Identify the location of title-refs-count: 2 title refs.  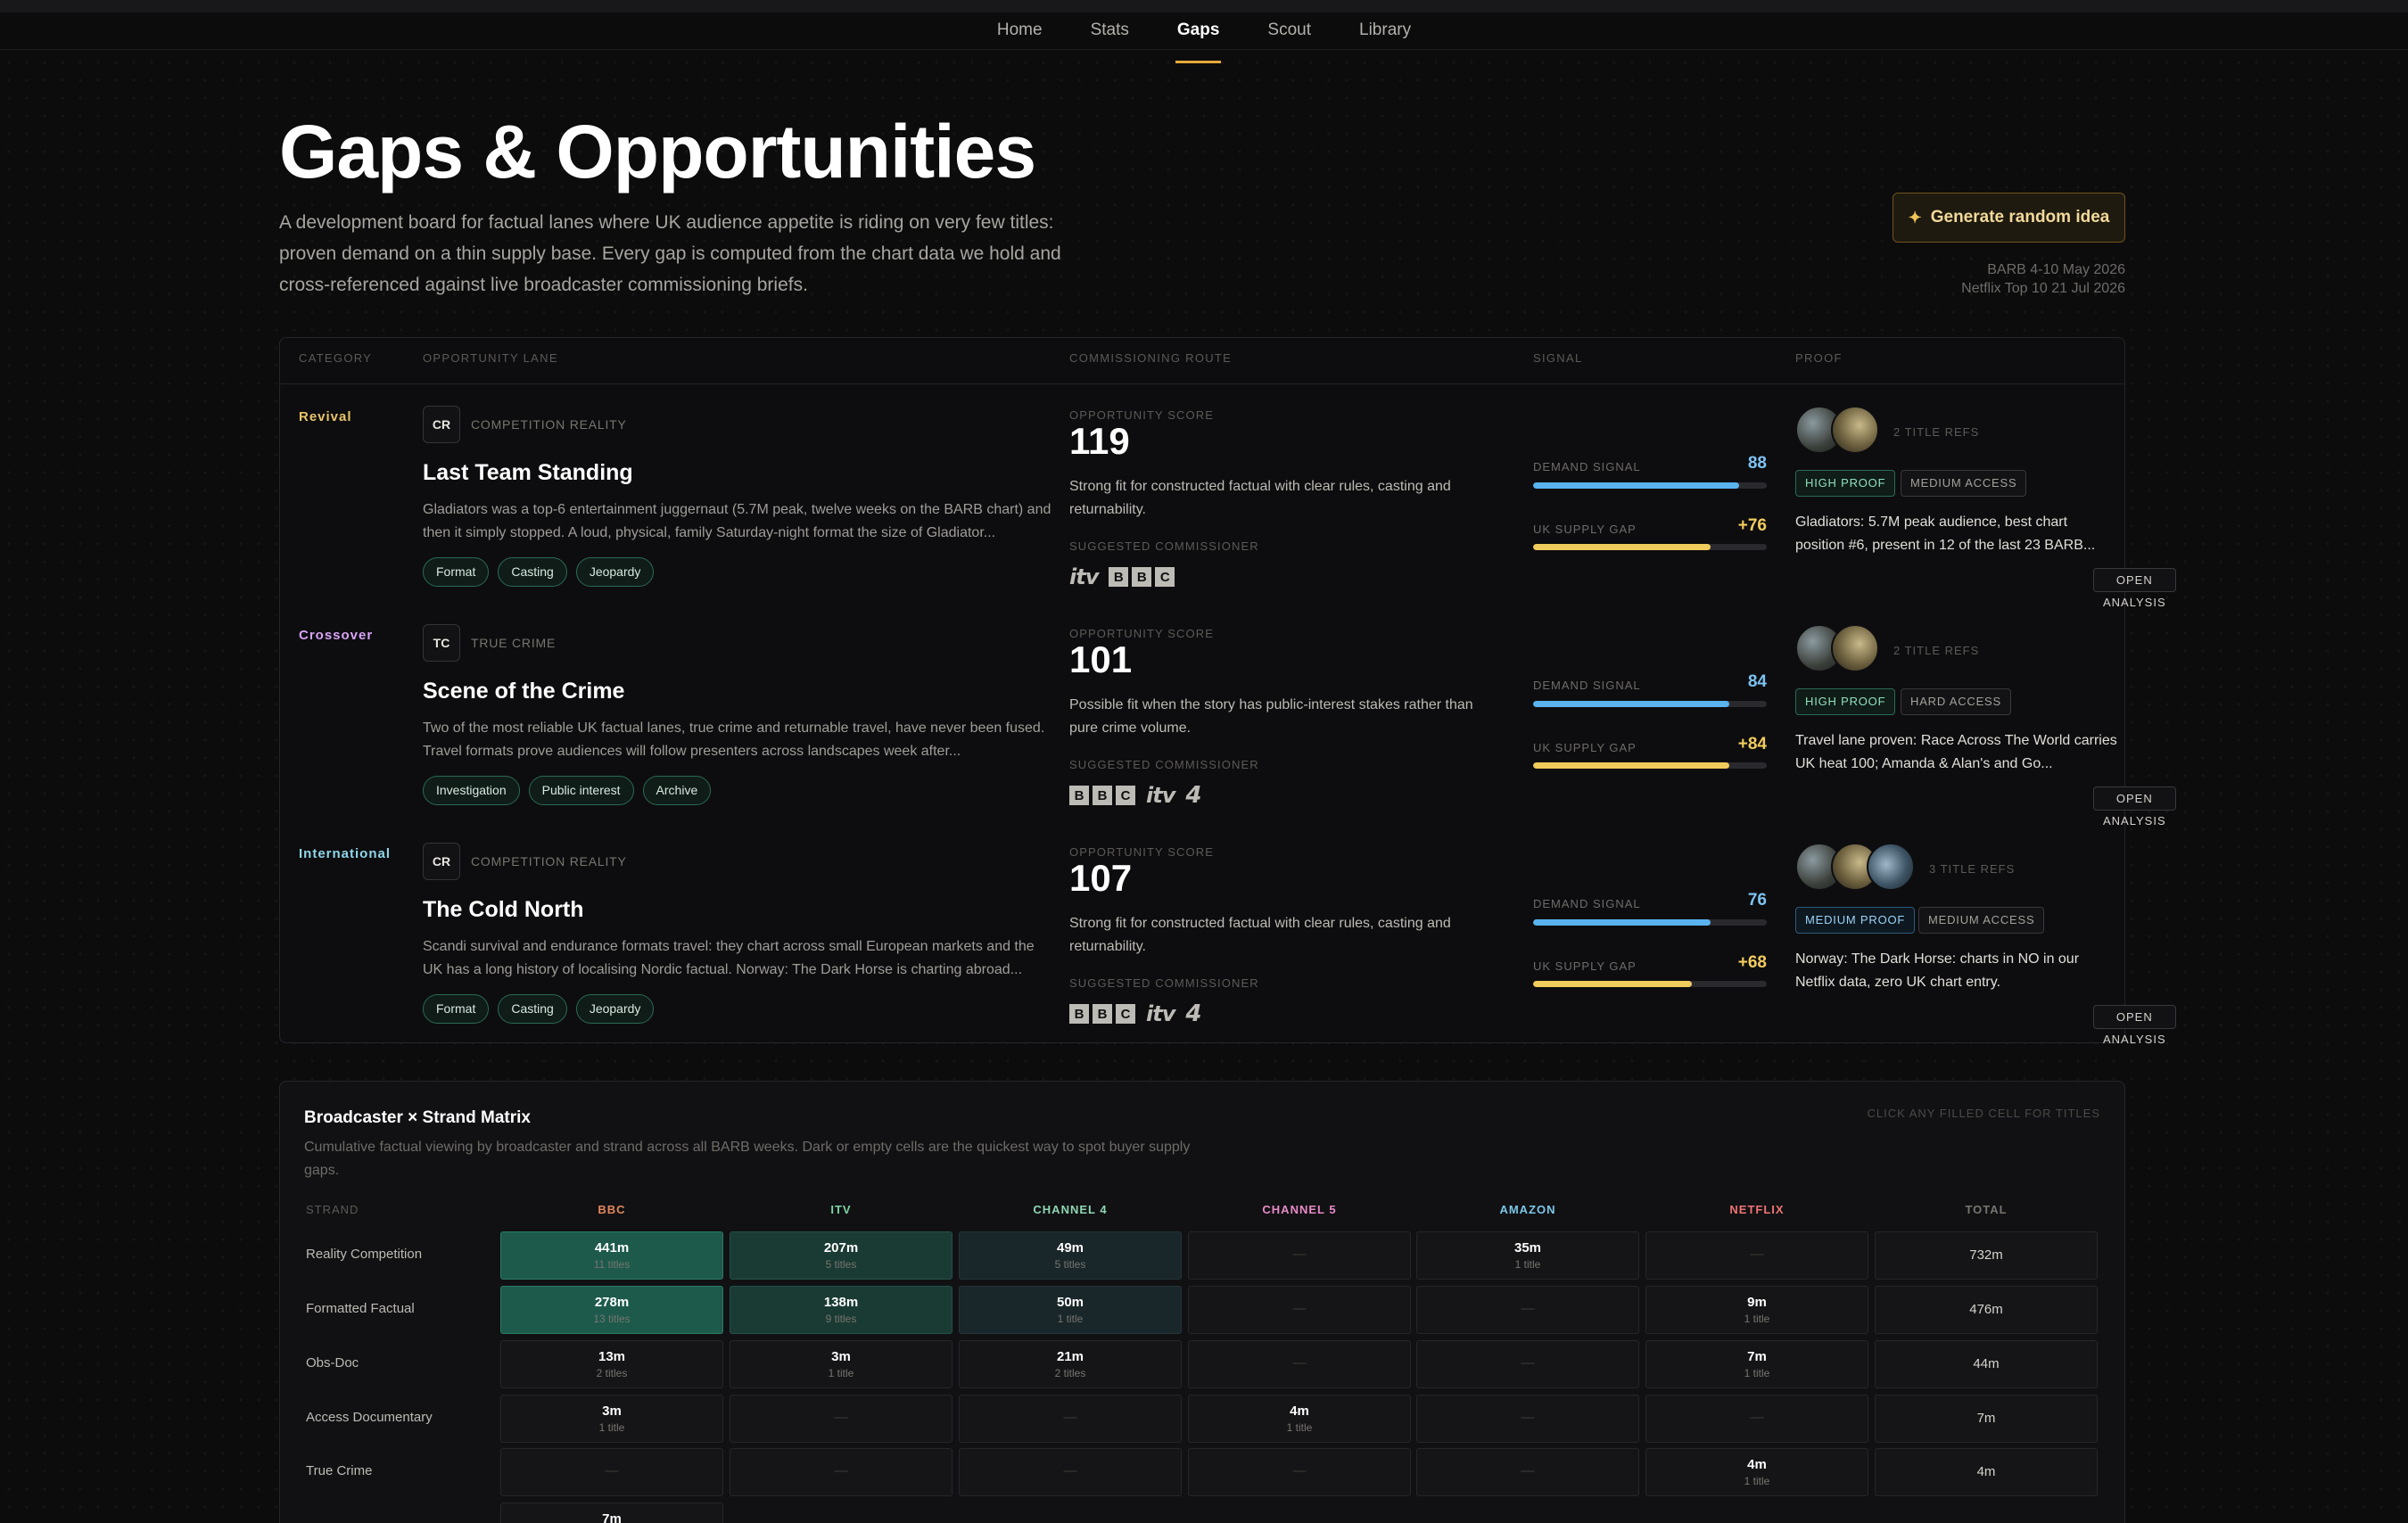
(1937, 650).